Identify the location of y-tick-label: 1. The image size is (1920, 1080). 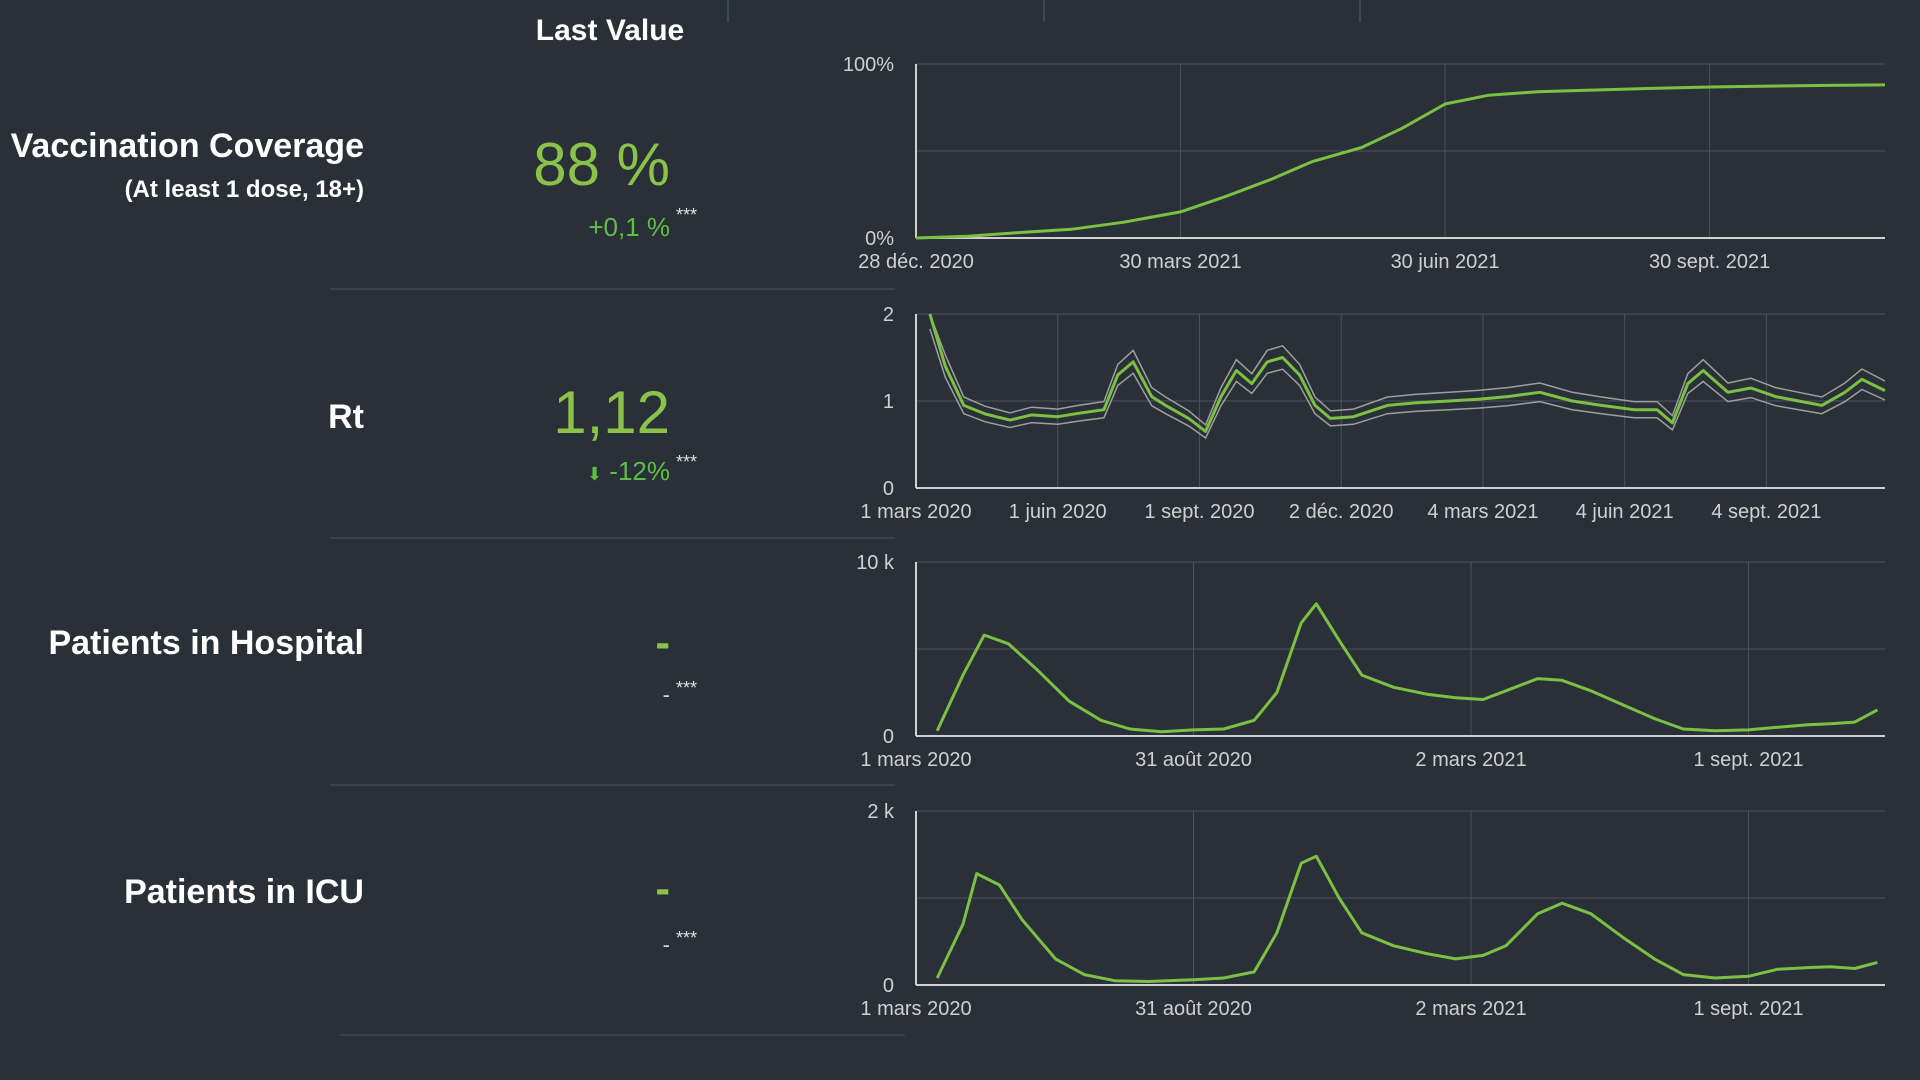
(888, 402).